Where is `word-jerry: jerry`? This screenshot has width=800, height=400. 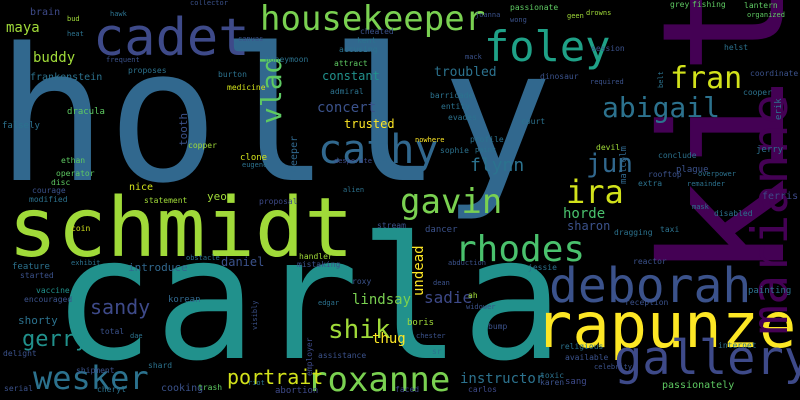
word-jerry: jerry is located at coordinates (770, 150).